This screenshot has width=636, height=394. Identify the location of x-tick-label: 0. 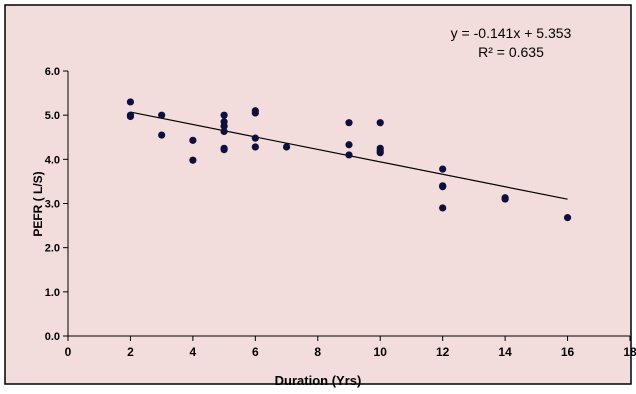
(68, 352).